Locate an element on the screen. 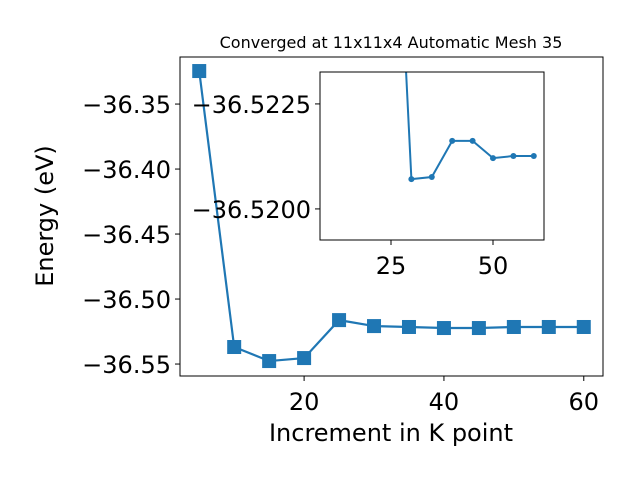 This screenshot has height=480, width=640. x-tick-label: 40 is located at coordinates (444, 402).